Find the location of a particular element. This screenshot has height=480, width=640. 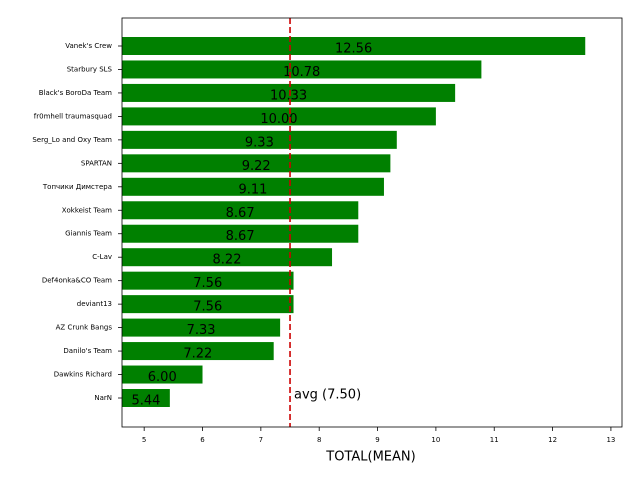

value-label: 10.78 is located at coordinates (301, 72).